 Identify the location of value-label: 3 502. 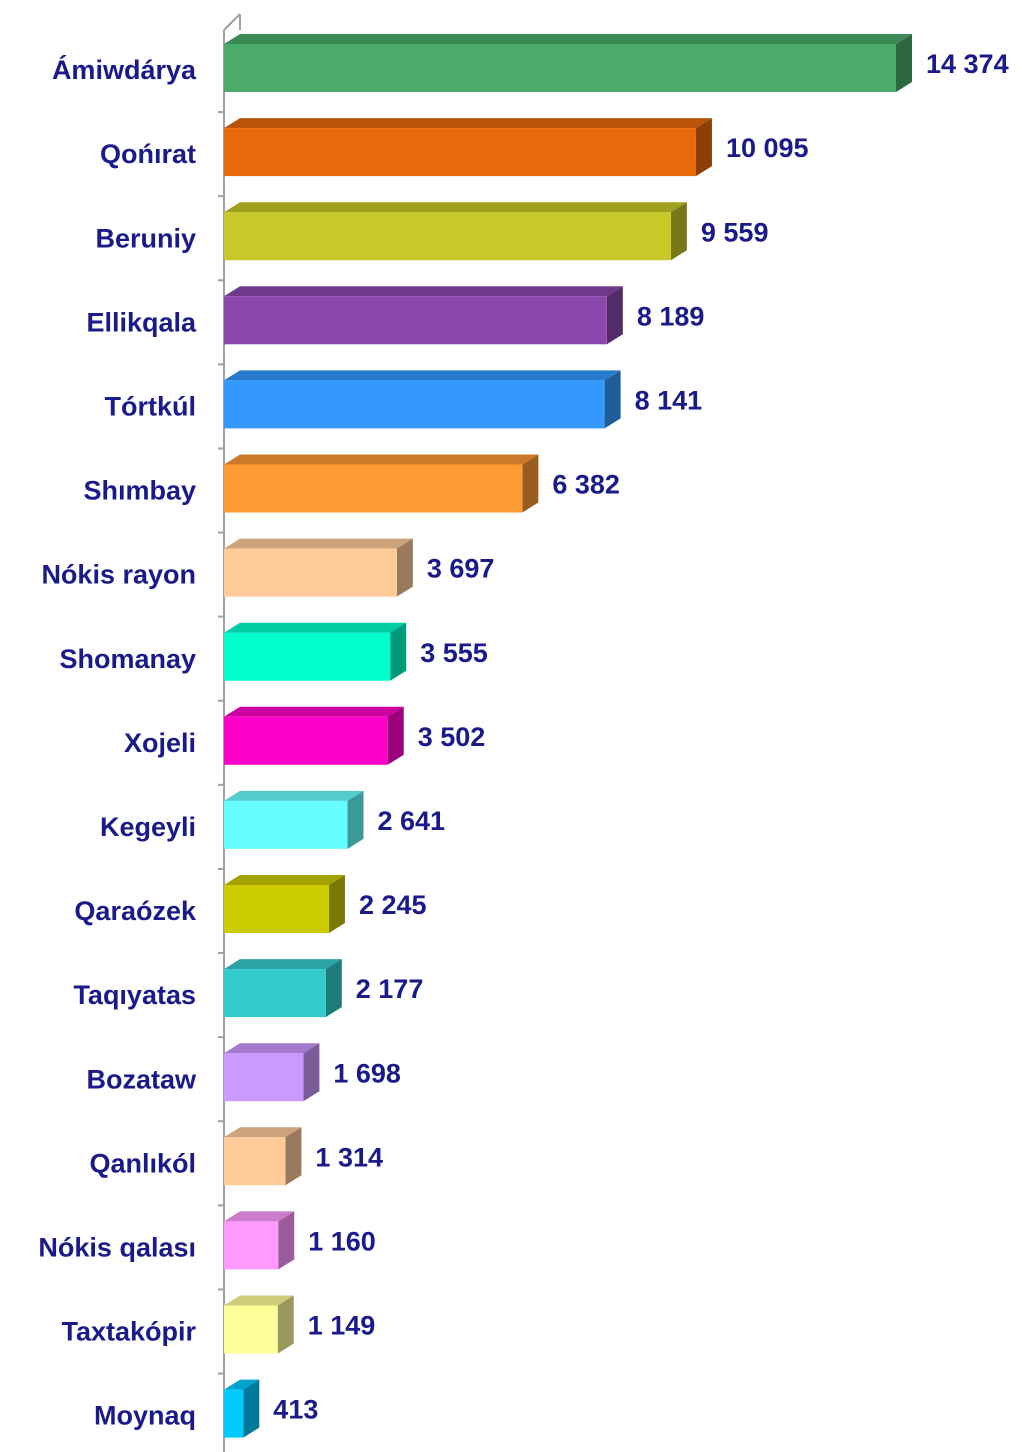
(452, 737).